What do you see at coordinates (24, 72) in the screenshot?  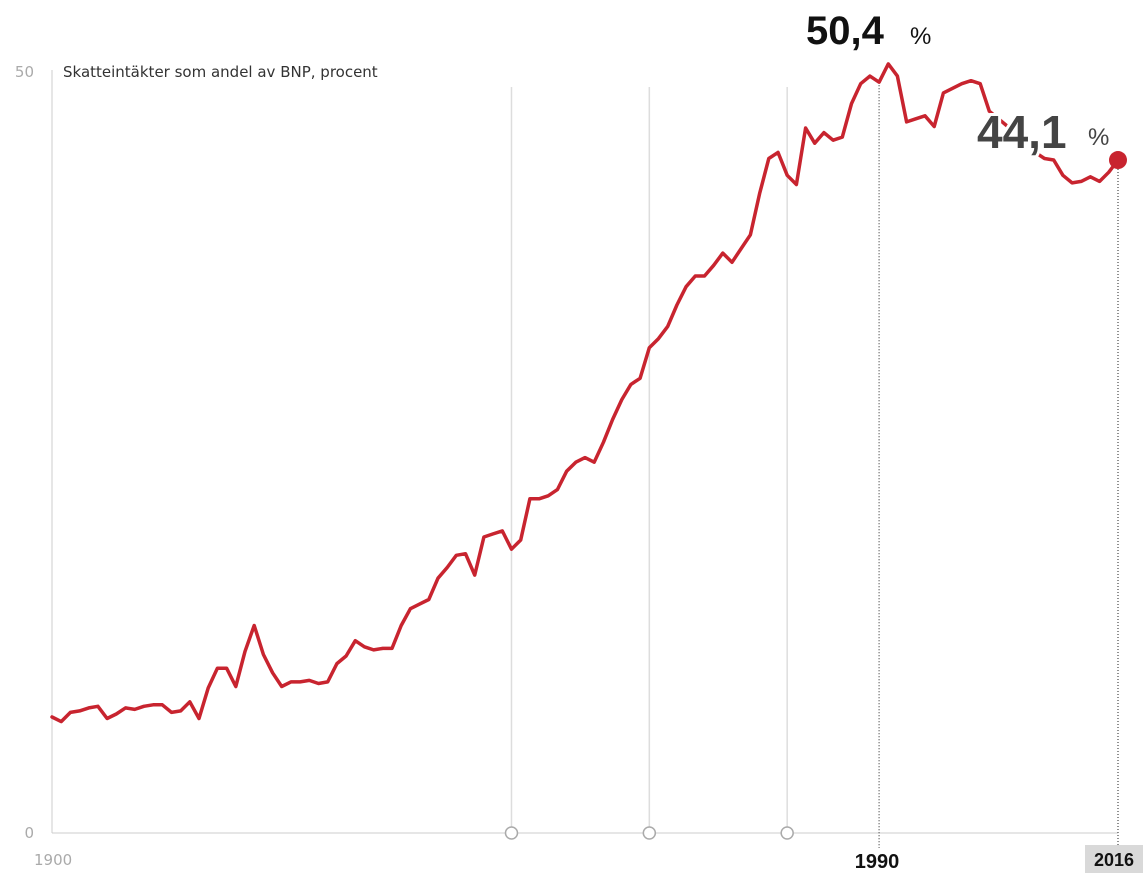 I see `y-tick-50: 50` at bounding box center [24, 72].